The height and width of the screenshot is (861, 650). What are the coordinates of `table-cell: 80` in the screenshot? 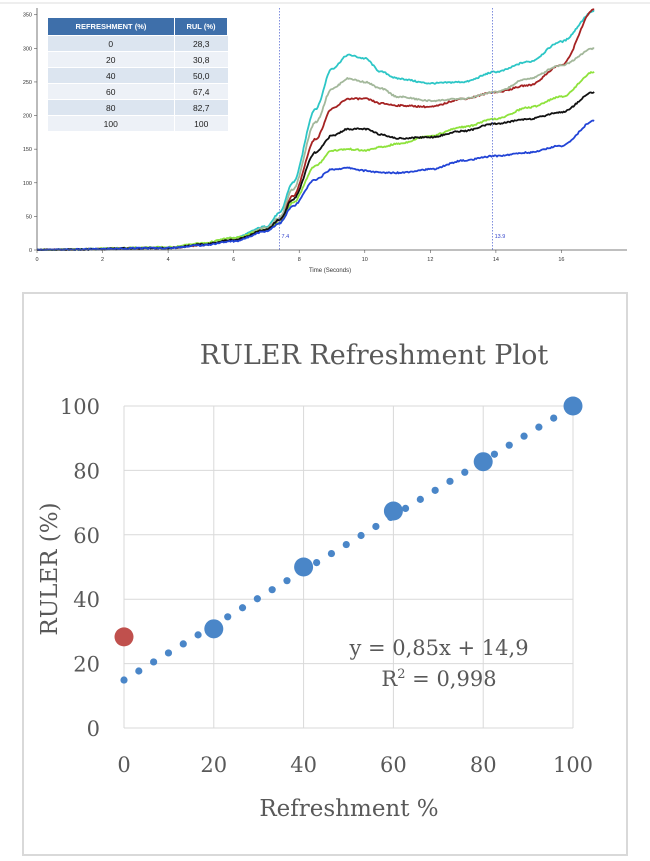 It's located at (111, 107).